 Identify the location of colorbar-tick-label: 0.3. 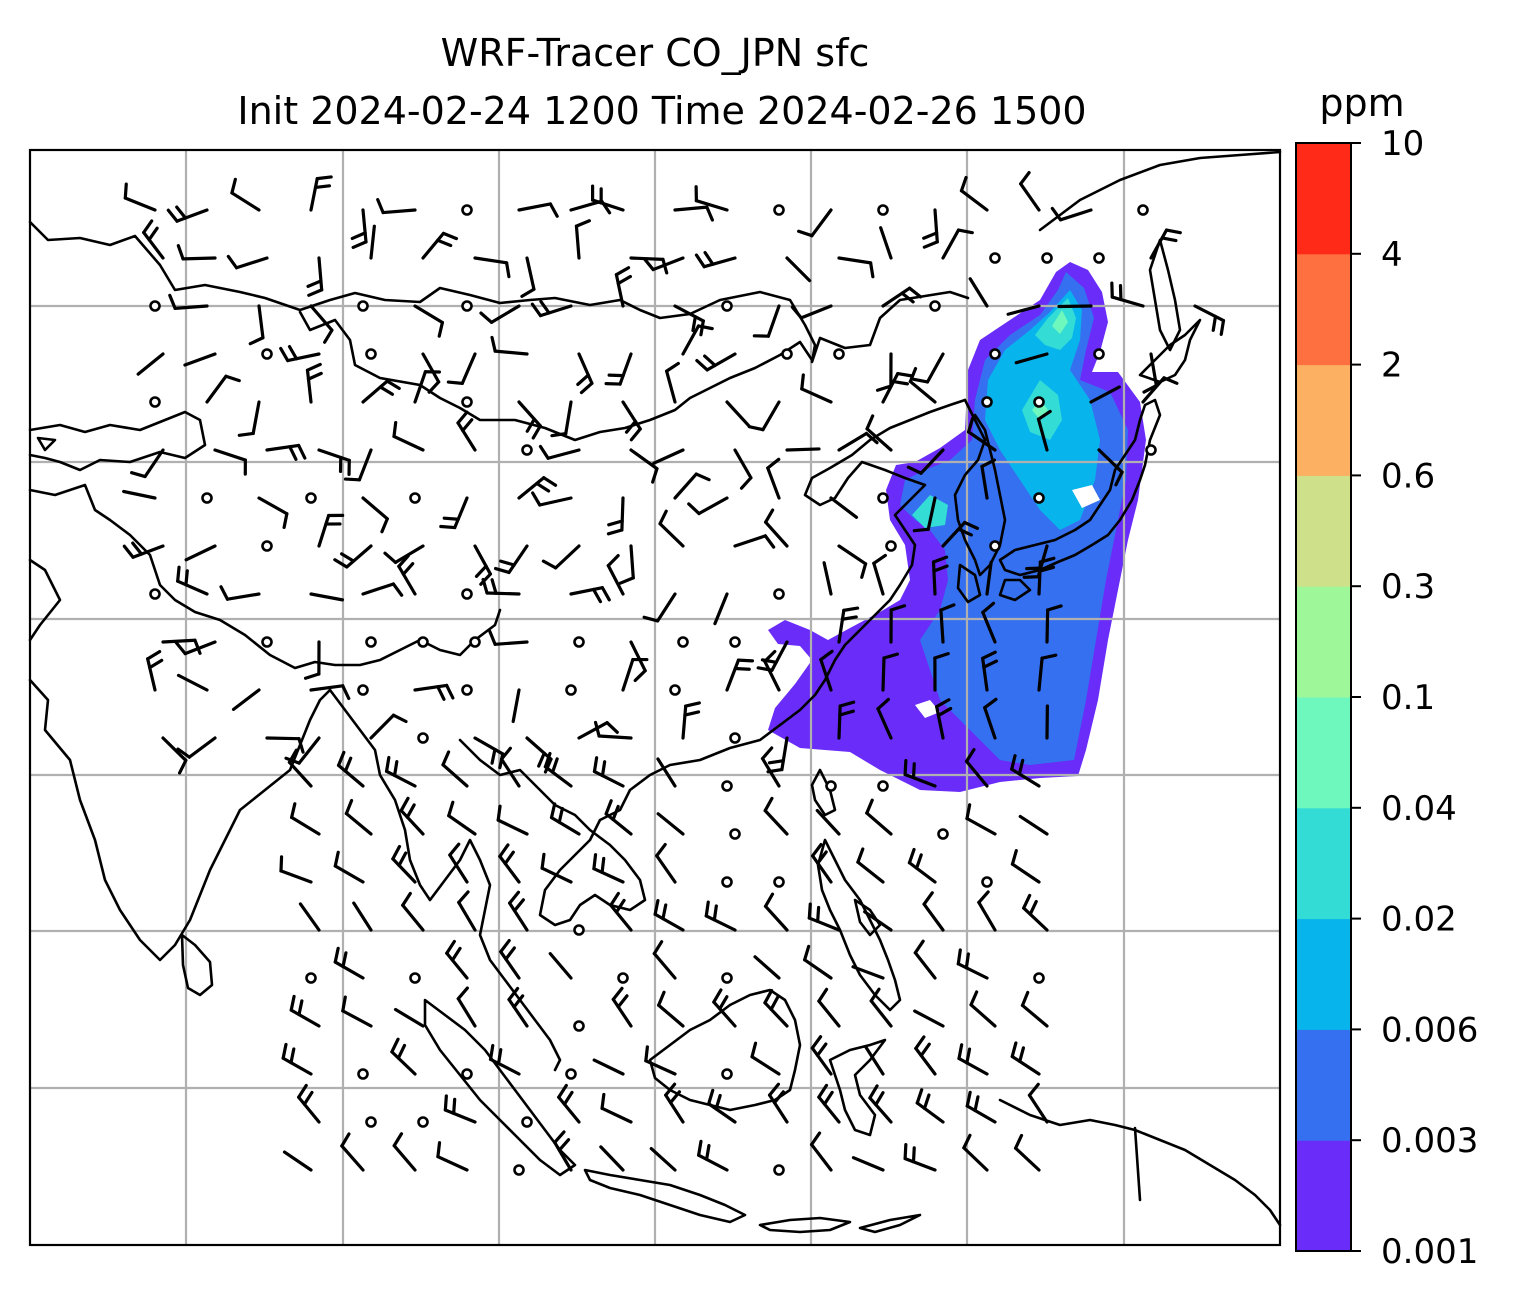
(1408, 587).